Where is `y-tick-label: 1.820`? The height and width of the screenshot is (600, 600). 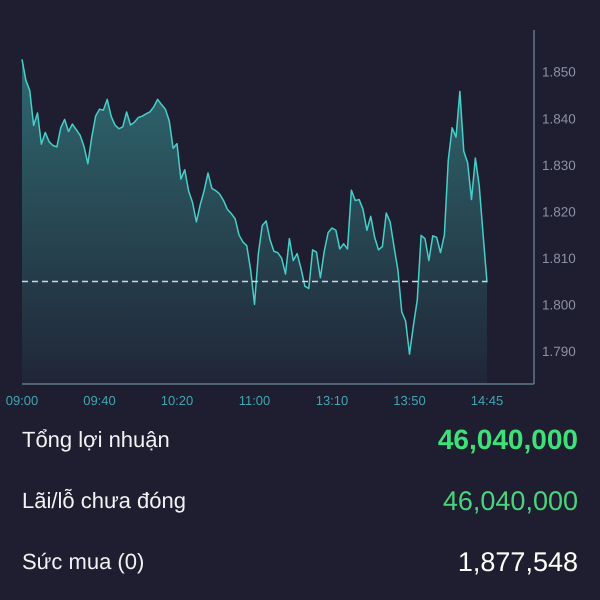
y-tick-label: 1.820 is located at coordinates (559, 212).